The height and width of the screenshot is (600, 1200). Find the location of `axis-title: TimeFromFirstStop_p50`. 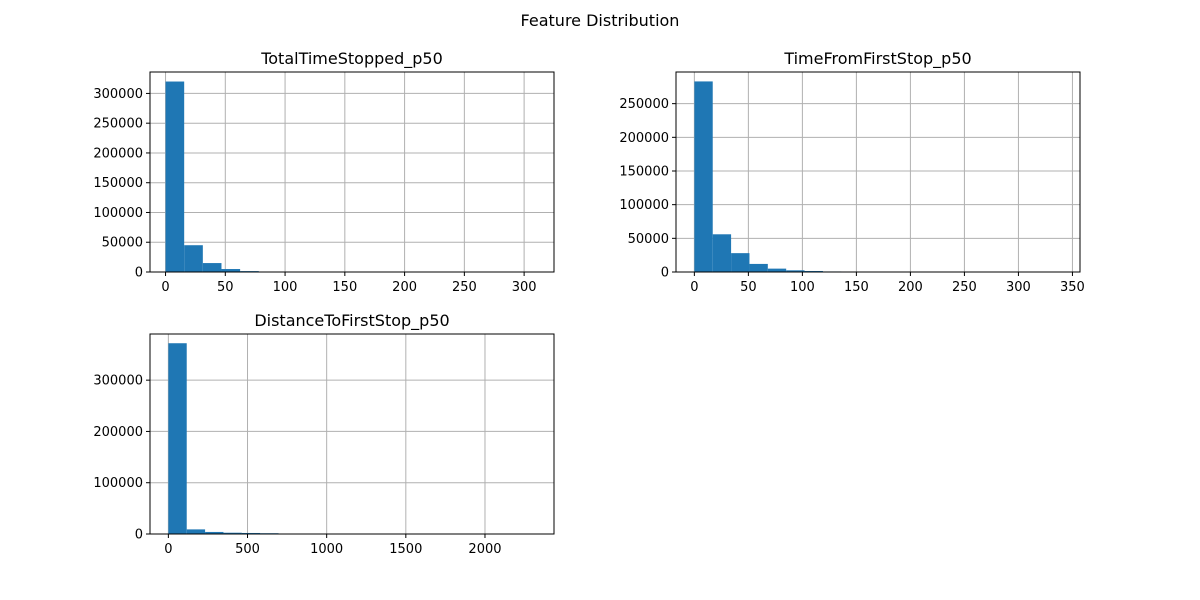

axis-title: TimeFromFirstStop_p50 is located at coordinates (877, 59).